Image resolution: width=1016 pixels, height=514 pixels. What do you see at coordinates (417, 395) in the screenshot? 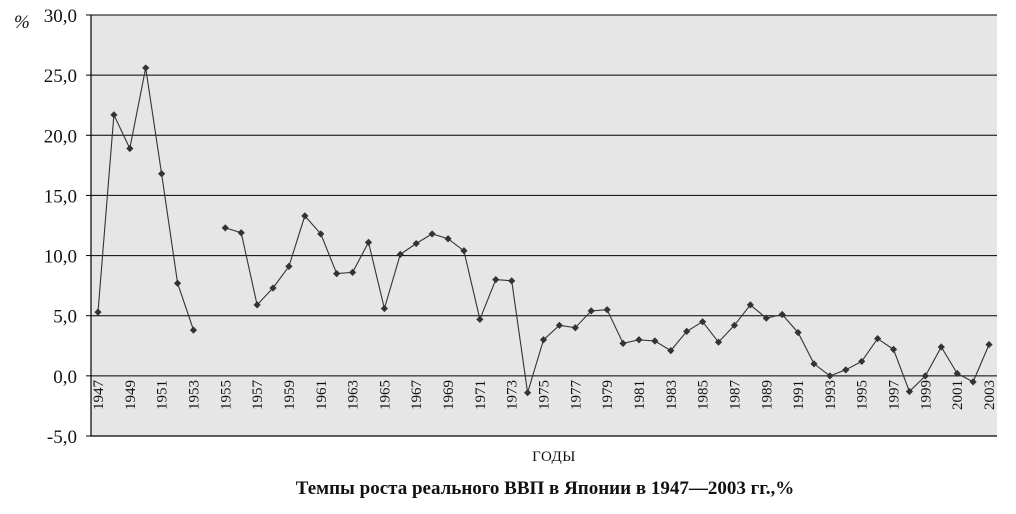
I see `x-tick-label: 1967` at bounding box center [417, 395].